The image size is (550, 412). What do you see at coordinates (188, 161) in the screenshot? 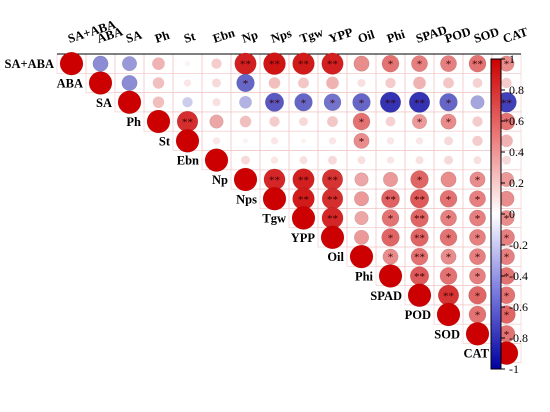
I see `row-label: Ebn` at bounding box center [188, 161].